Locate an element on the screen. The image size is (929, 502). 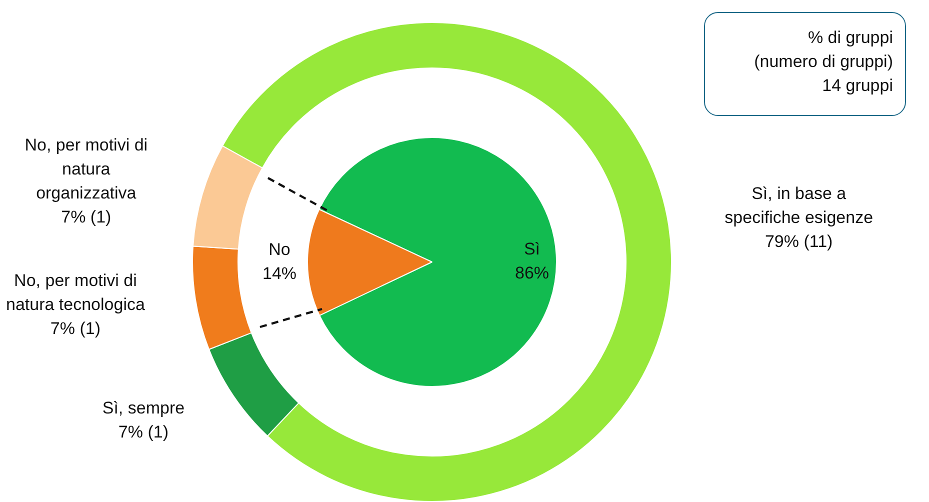
slice-label: No, per motivi di natura organizzativa is located at coordinates (86, 169).